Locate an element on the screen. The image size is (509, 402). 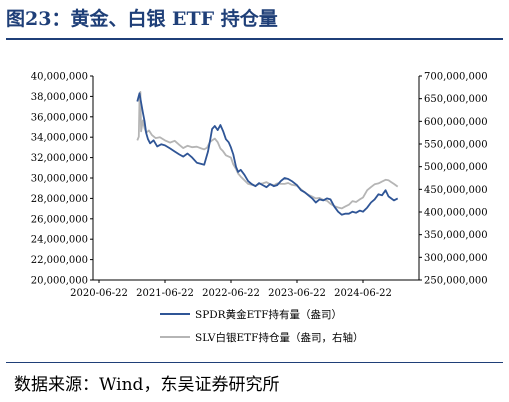
left-tick-label: 24,000,000 is located at coordinates (59, 240).